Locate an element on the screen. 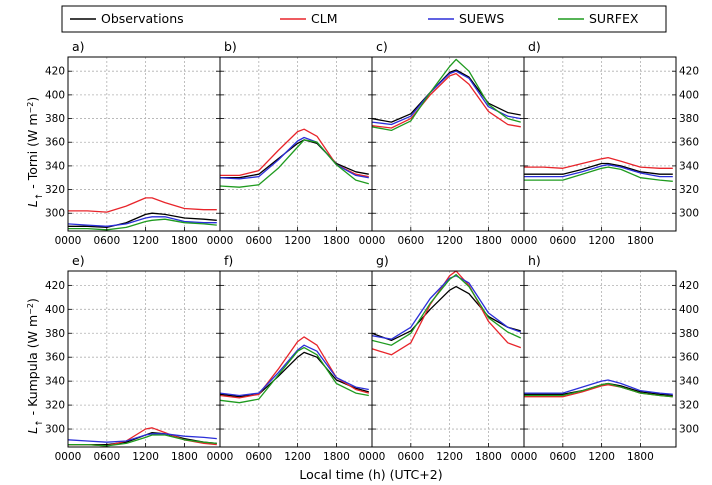  panel-label: h) is located at coordinates (534, 260).